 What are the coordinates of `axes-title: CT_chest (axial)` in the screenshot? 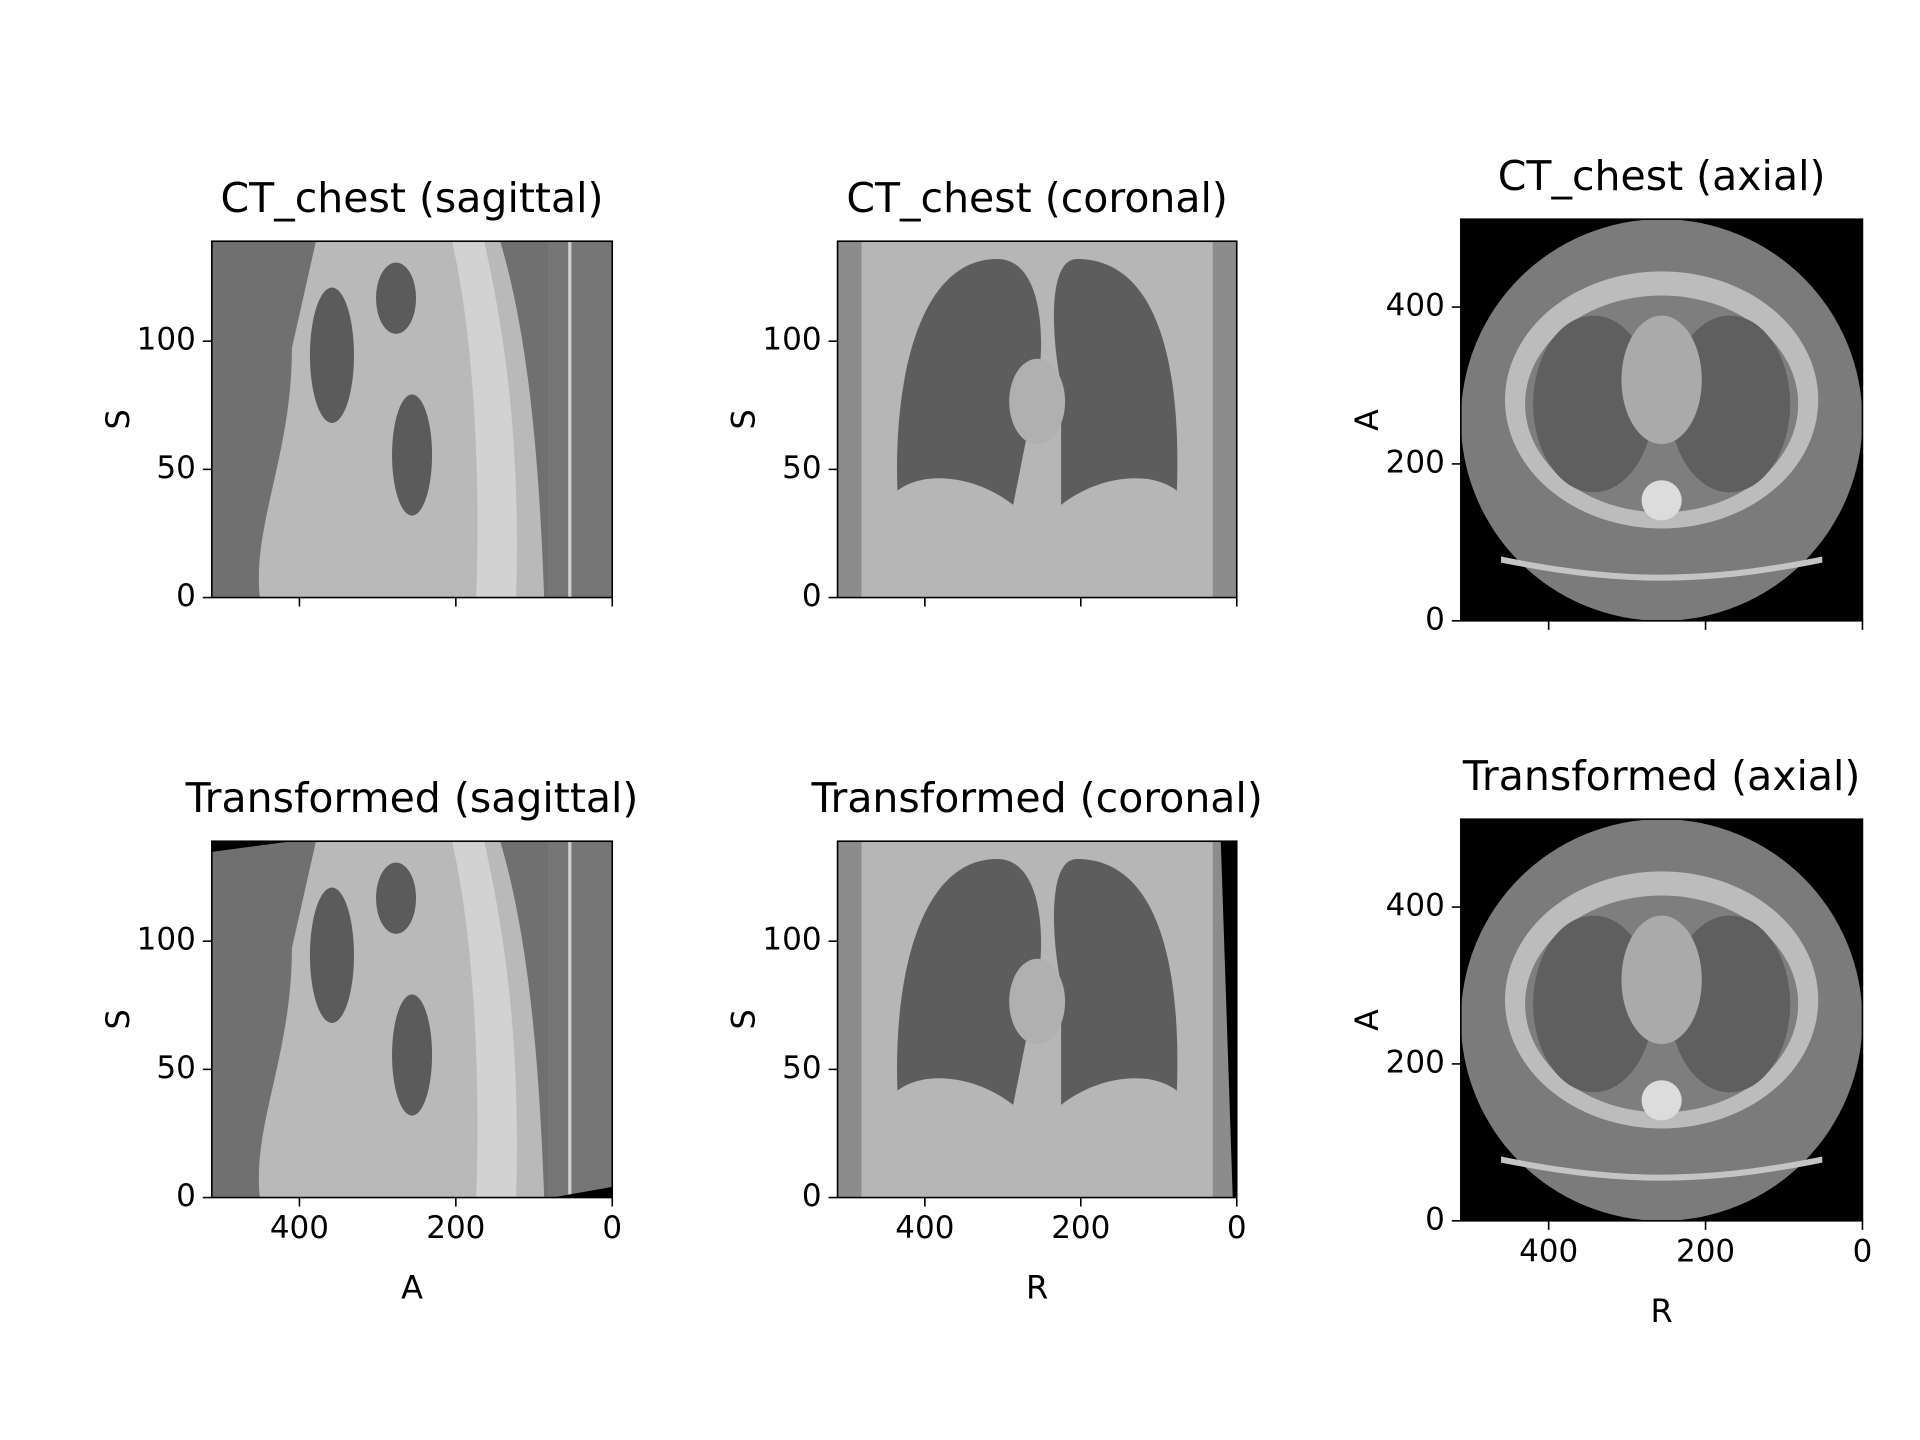 It's located at (1662, 176).